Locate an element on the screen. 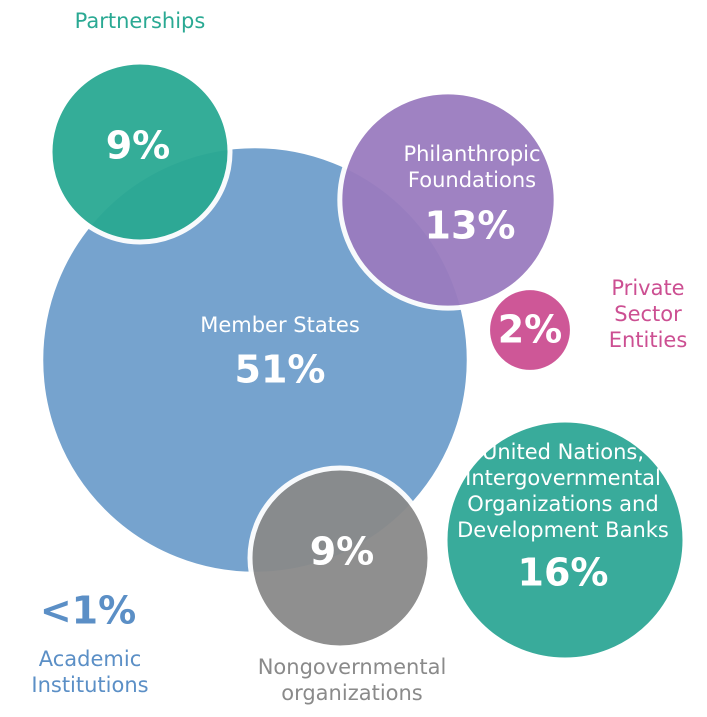 Image resolution: width=707 pixels, height=717 pixels. value-label: <1% is located at coordinates (88, 611).